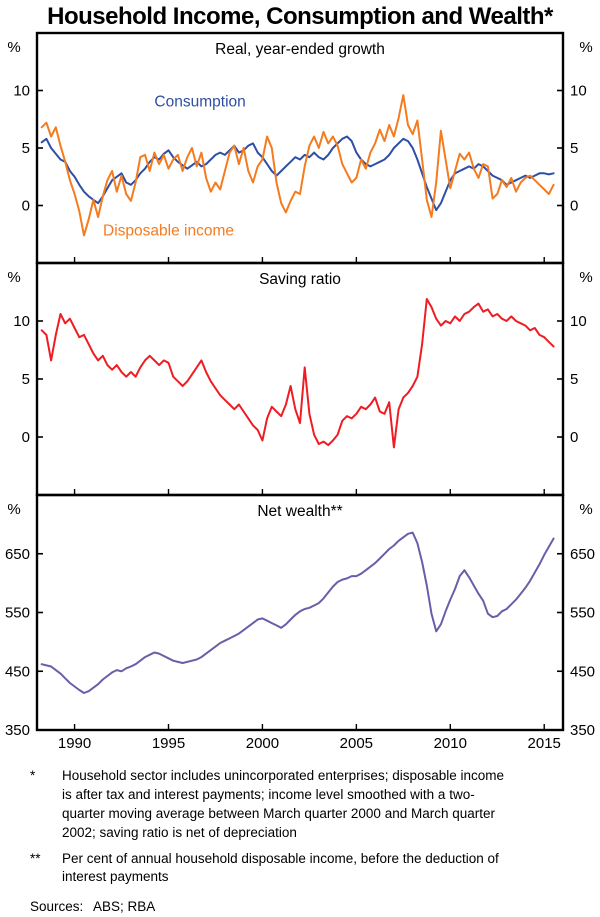  Describe the element at coordinates (582, 730) in the screenshot. I see `y-tick-label-right: 350` at that location.